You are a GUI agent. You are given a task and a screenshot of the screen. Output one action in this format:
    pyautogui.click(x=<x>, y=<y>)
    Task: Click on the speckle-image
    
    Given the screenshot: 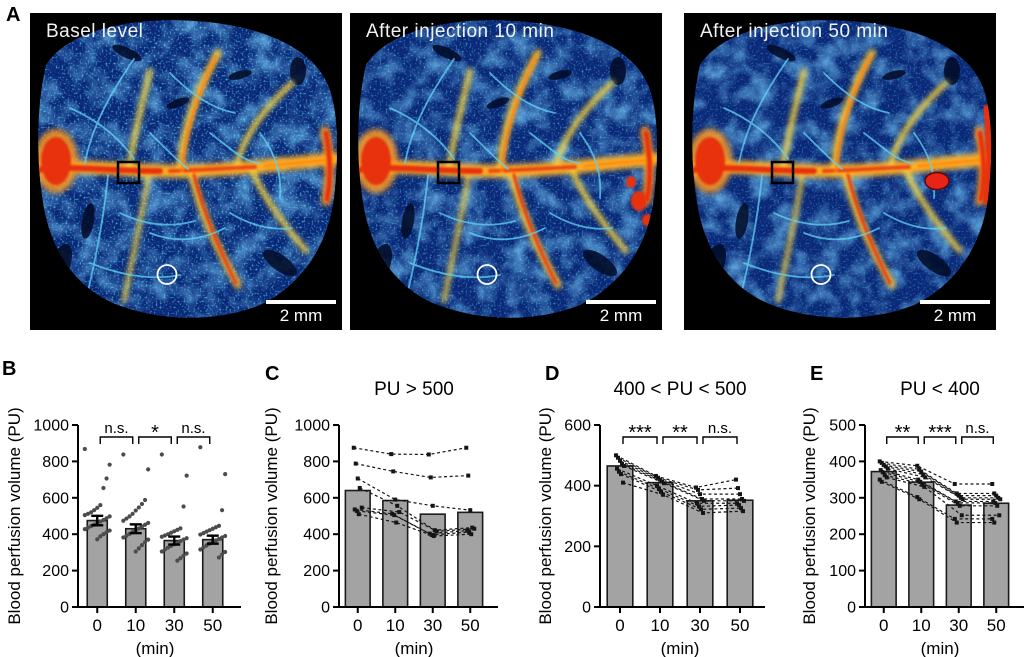 What is the action you would take?
    pyautogui.click(x=186, y=171)
    